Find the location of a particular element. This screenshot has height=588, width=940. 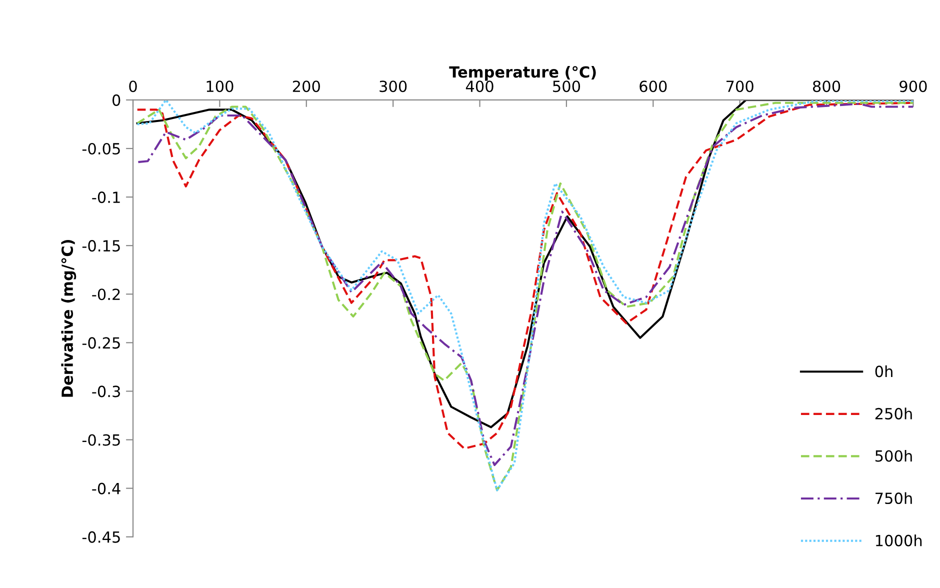

y-tick-label: -0.3 is located at coordinates (106, 392).